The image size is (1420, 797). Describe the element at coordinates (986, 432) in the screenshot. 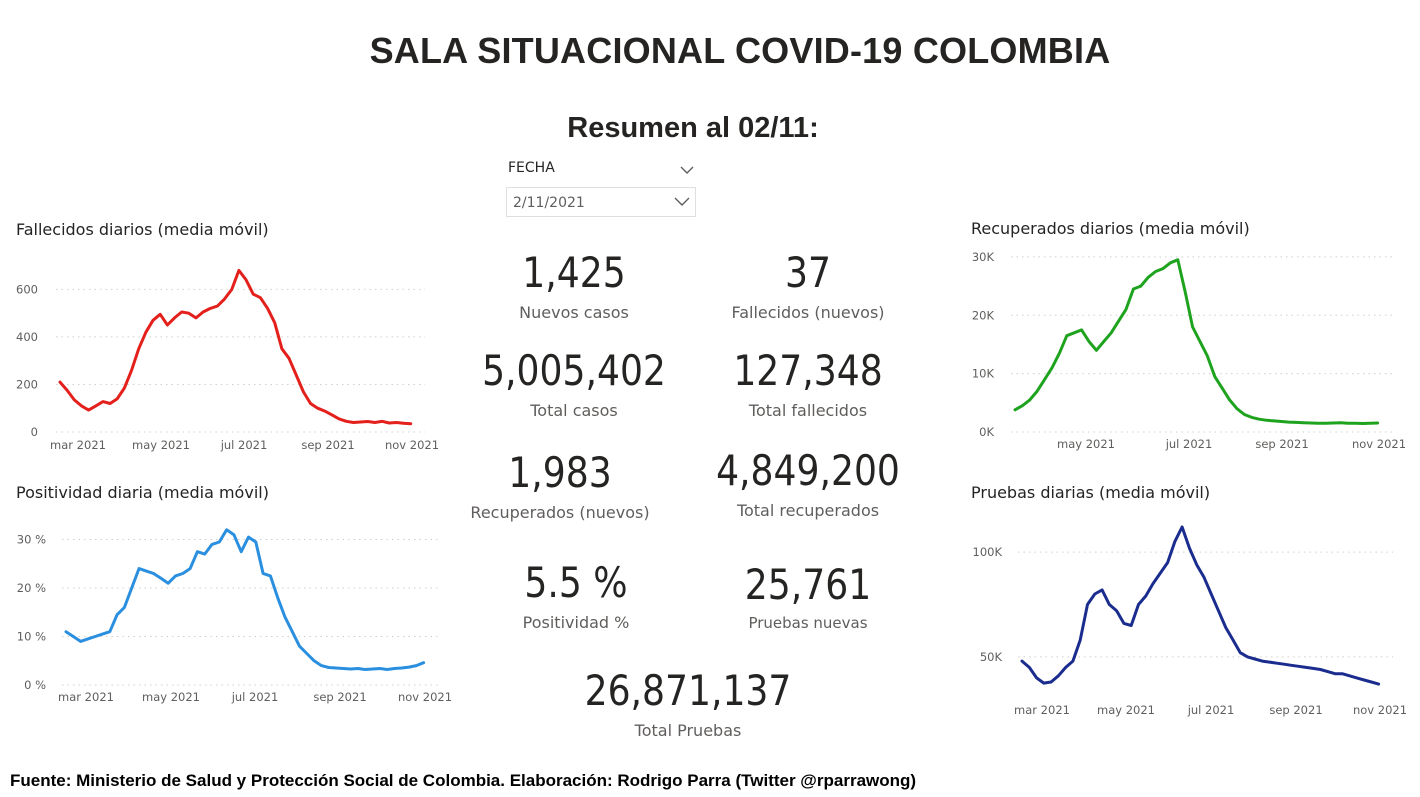

I see `y-tick-label: 0K` at that location.